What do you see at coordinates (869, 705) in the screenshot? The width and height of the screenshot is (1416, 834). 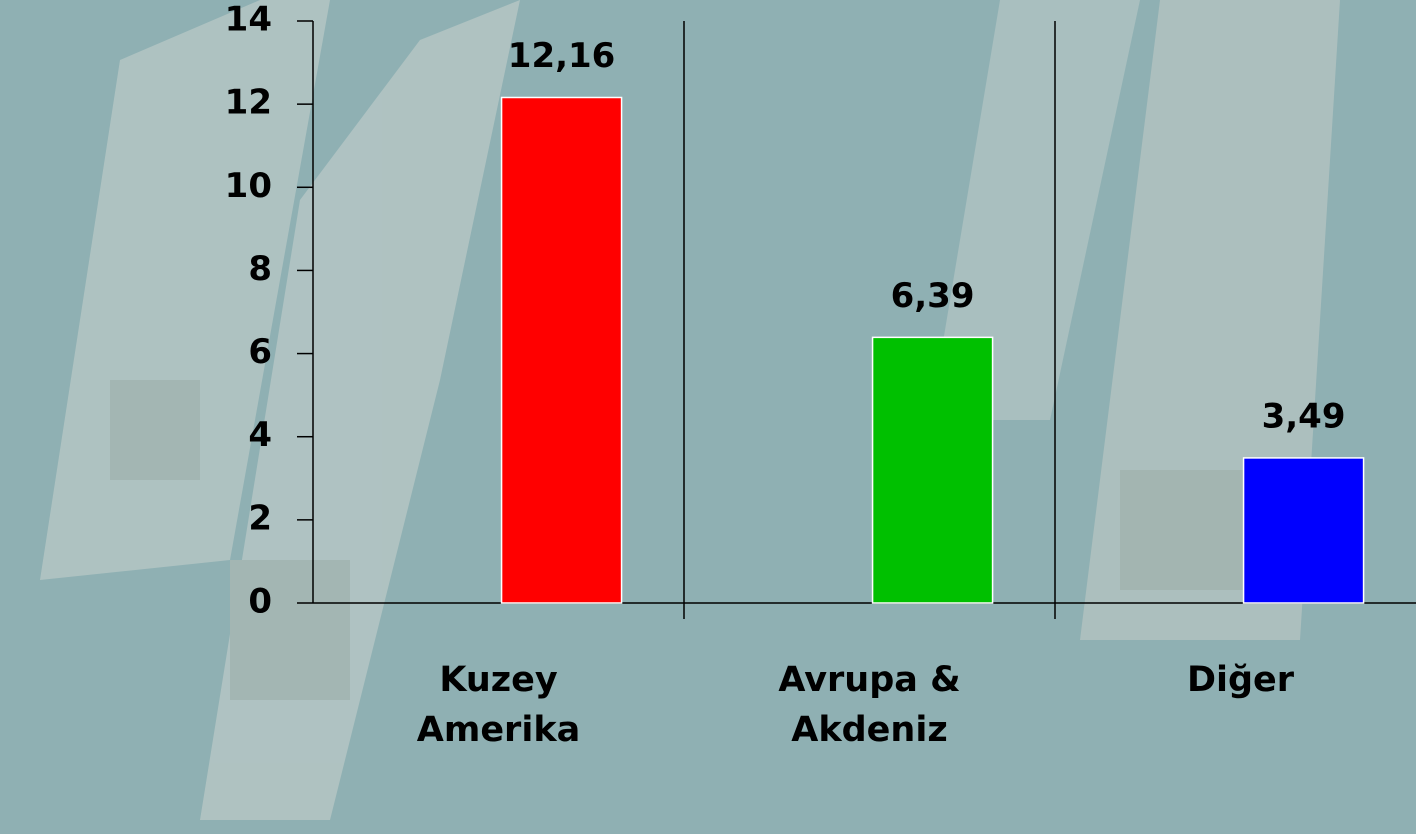 I see `x-tick-label: Avrupa & Akdeniz` at bounding box center [869, 705].